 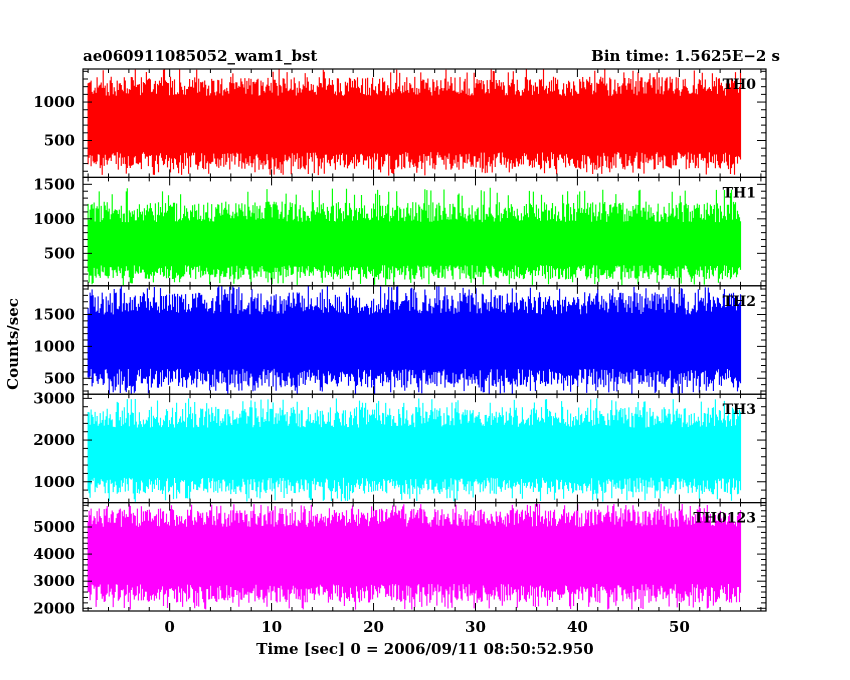 I want to click on series-line-th0, so click(x=414, y=122).